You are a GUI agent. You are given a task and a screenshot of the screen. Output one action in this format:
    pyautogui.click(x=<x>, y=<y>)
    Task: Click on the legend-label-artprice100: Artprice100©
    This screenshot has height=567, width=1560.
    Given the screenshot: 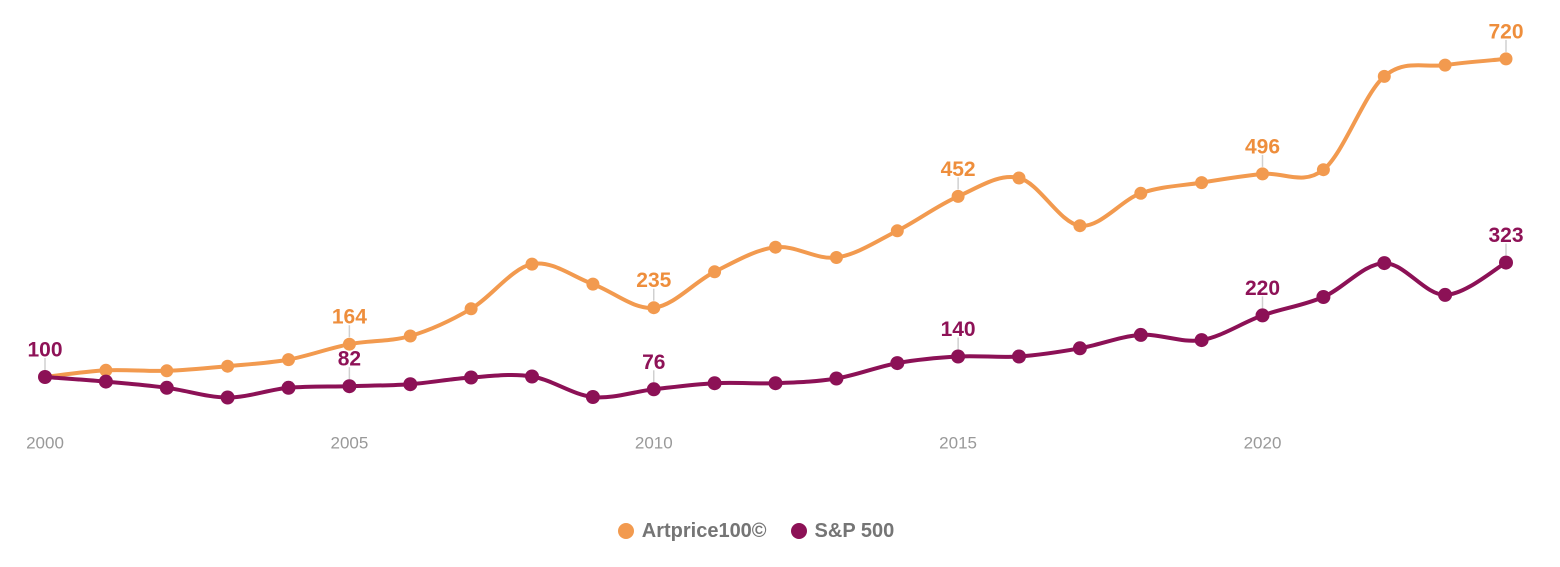 What is the action you would take?
    pyautogui.click(x=704, y=530)
    